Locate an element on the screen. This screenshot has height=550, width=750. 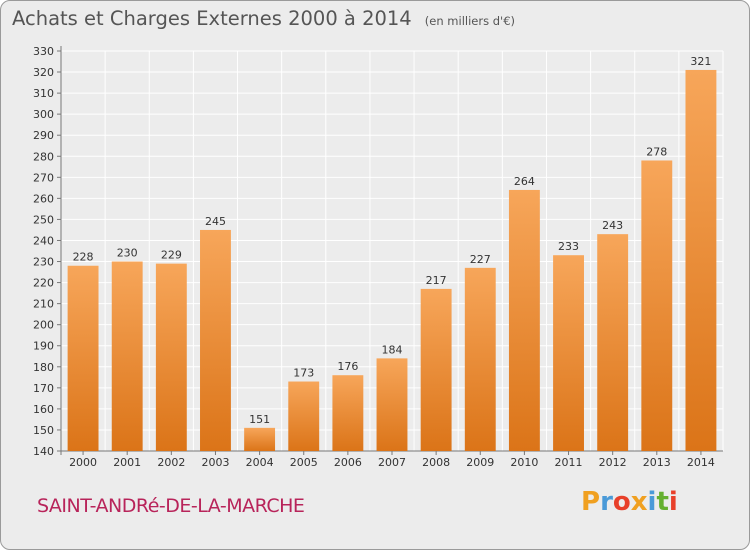
x-tick-label: 2012 is located at coordinates (613, 462).